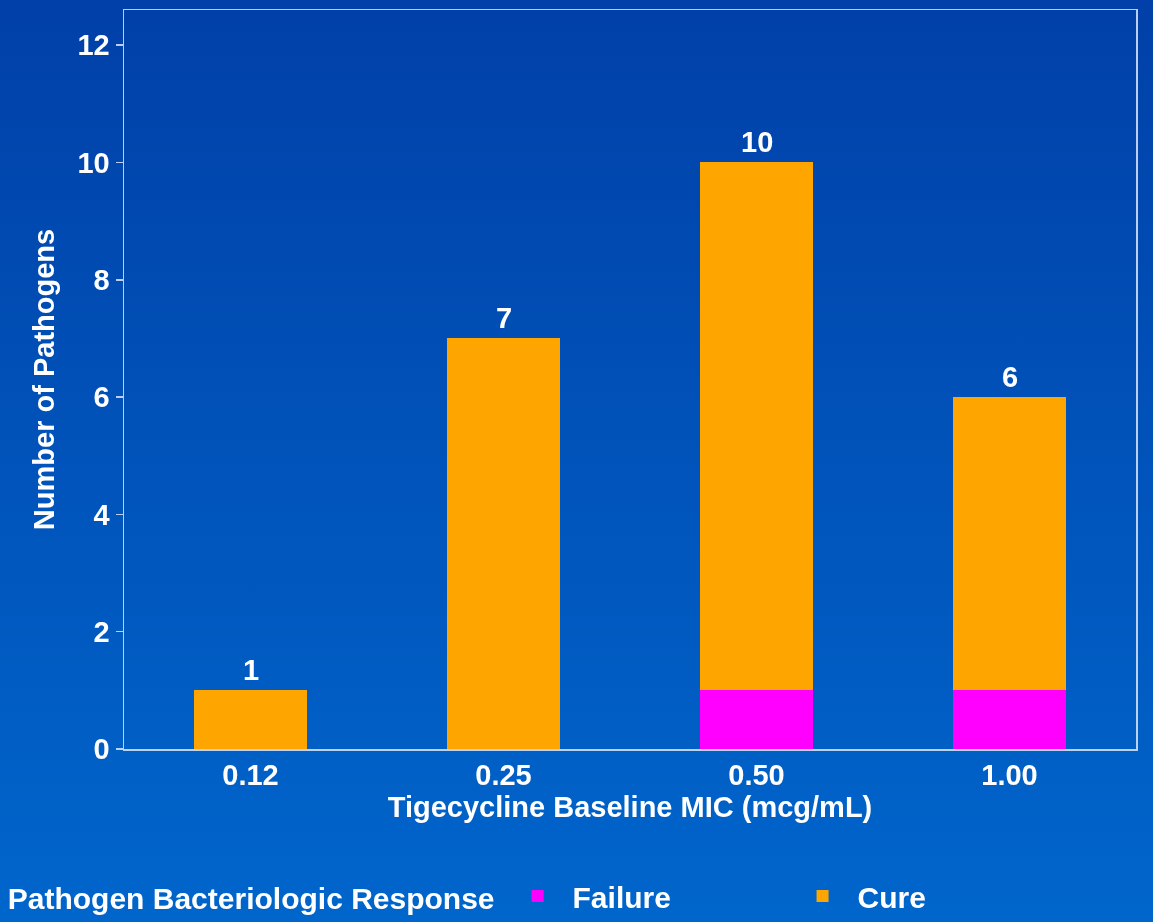  What do you see at coordinates (757, 142) in the screenshot?
I see `total-label: 10` at bounding box center [757, 142].